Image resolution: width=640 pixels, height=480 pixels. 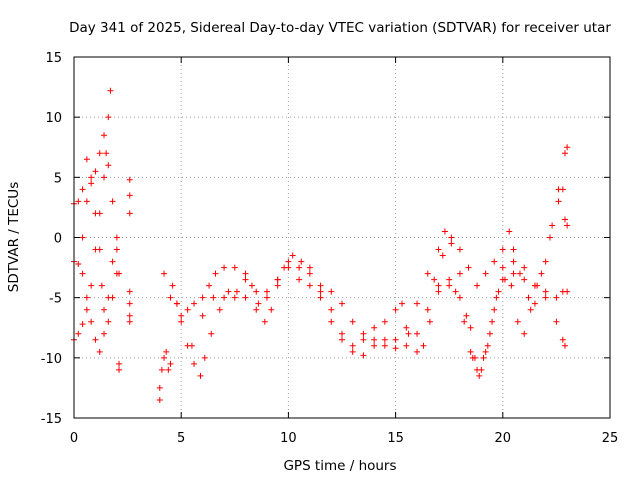 What do you see at coordinates (51, 419) in the screenshot?
I see `y-tick-label: -15` at bounding box center [51, 419].